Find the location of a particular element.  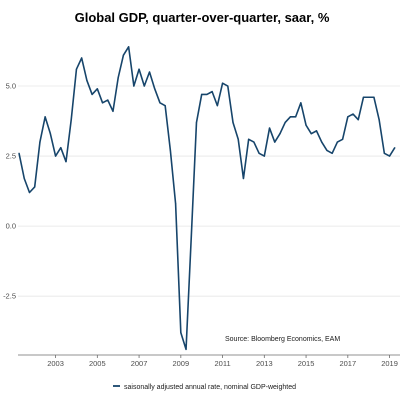

x-tick-label: 2005 is located at coordinates (97, 363).